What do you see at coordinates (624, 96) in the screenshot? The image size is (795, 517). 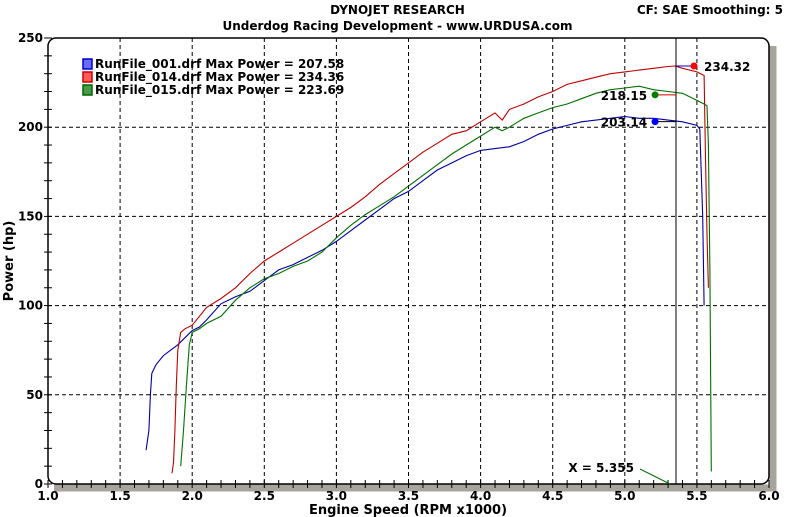 I see `peak-marker-label: 218.15` at bounding box center [624, 96].